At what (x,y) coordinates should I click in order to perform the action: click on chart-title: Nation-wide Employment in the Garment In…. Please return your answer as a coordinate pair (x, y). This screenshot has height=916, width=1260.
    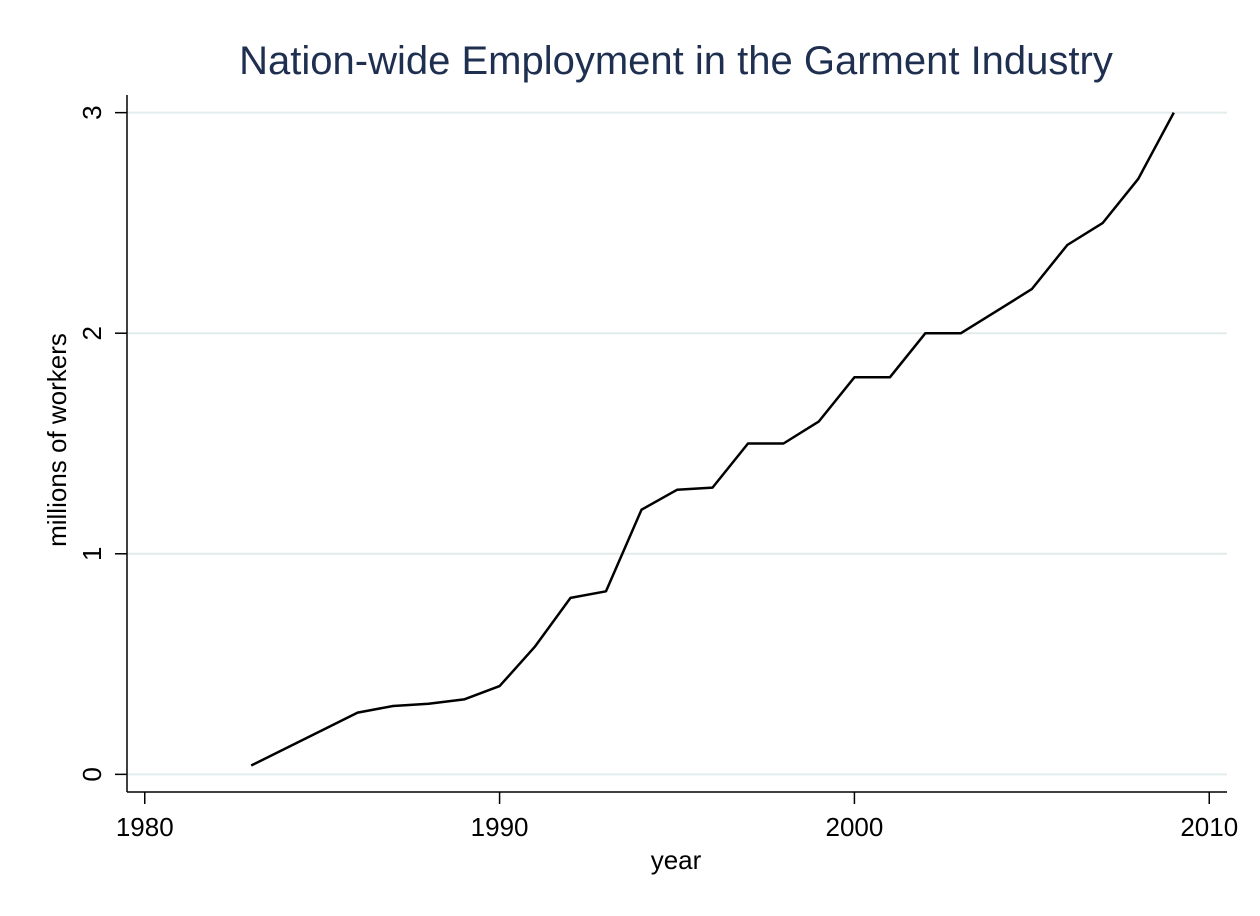
    Looking at the image, I should click on (676, 61).